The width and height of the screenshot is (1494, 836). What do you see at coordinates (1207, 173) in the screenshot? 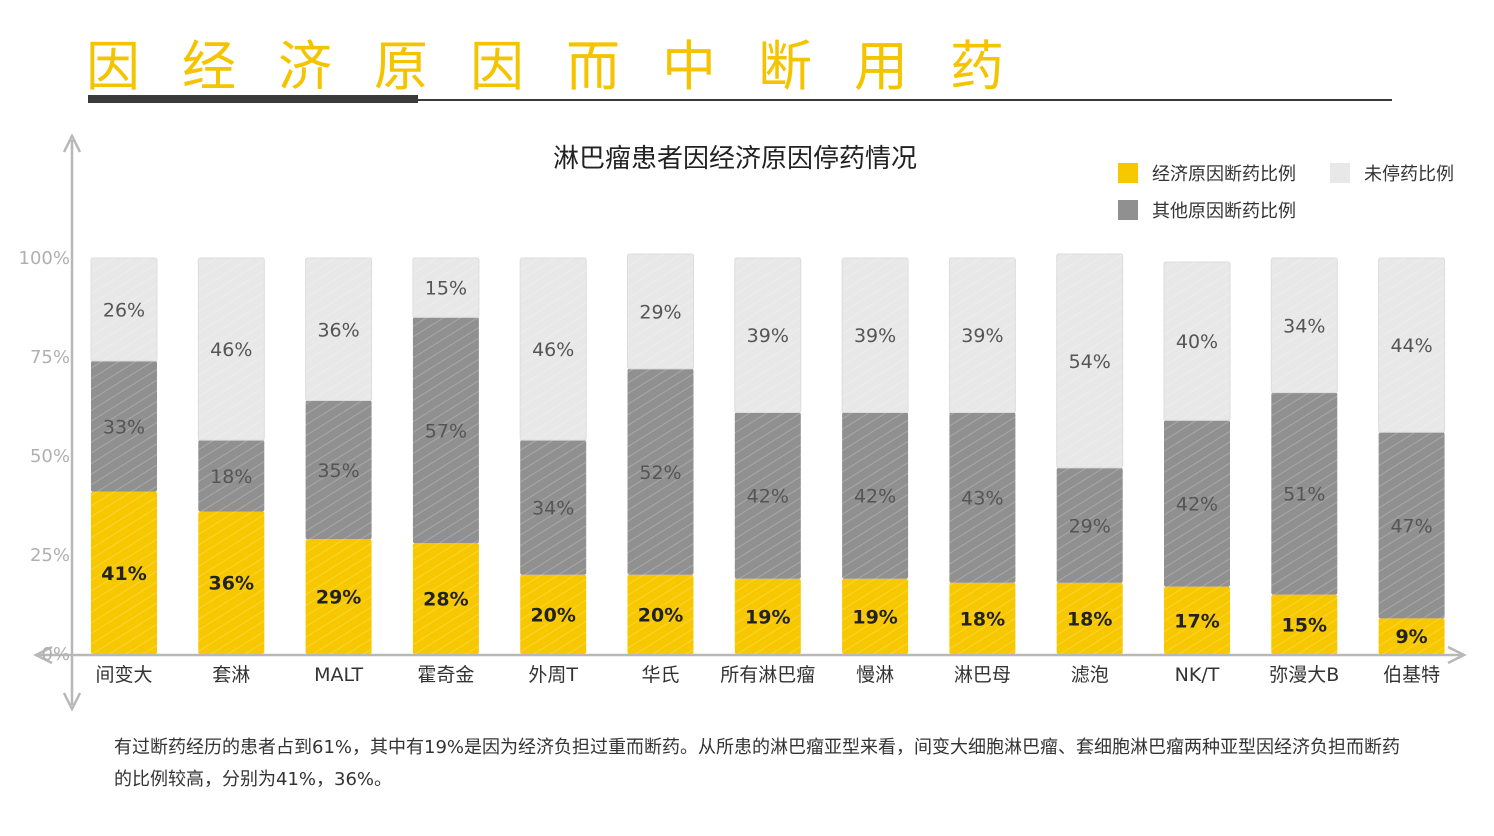
I see `legend-item-economic: 经济原因断药比例` at bounding box center [1207, 173].